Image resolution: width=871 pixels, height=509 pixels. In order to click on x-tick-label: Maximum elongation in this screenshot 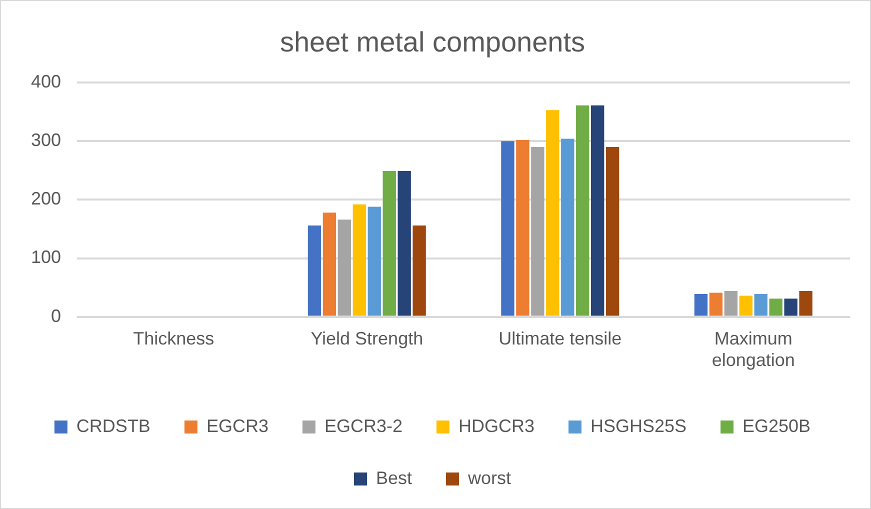, I will do `click(753, 349)`.